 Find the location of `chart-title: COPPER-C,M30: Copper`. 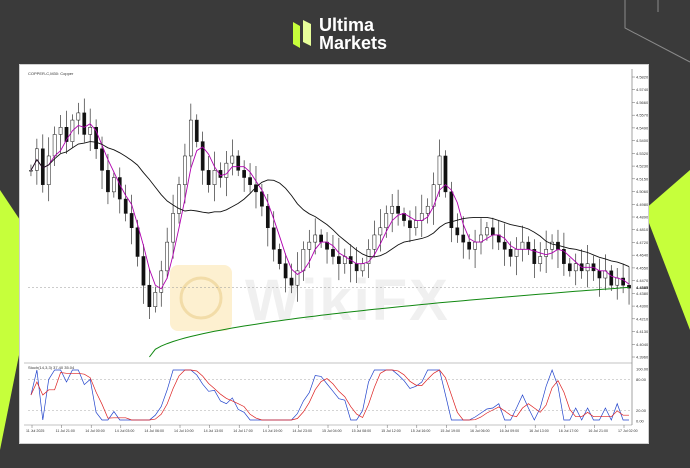

chart-title: COPPER-C,M30: Copper is located at coordinates (51, 73).